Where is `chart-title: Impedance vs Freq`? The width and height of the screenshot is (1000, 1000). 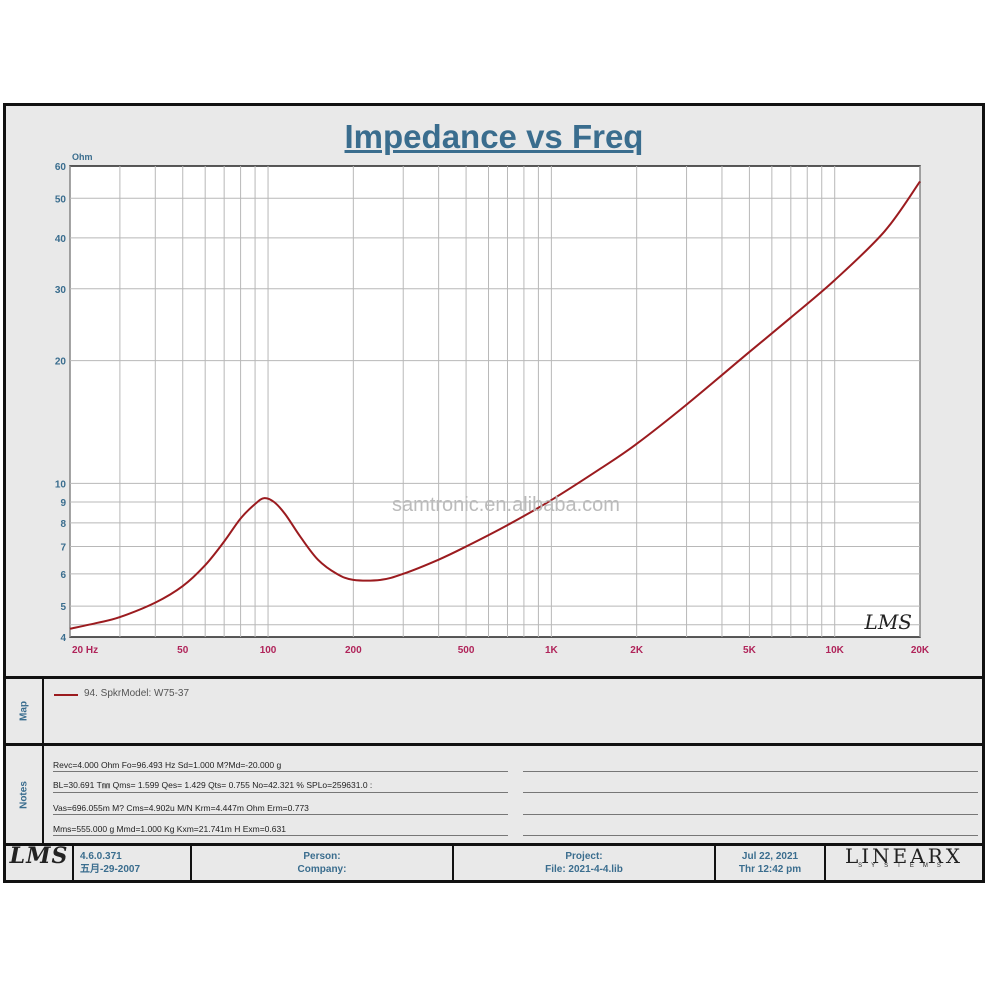 chart-title: Impedance vs Freq is located at coordinates (494, 136).